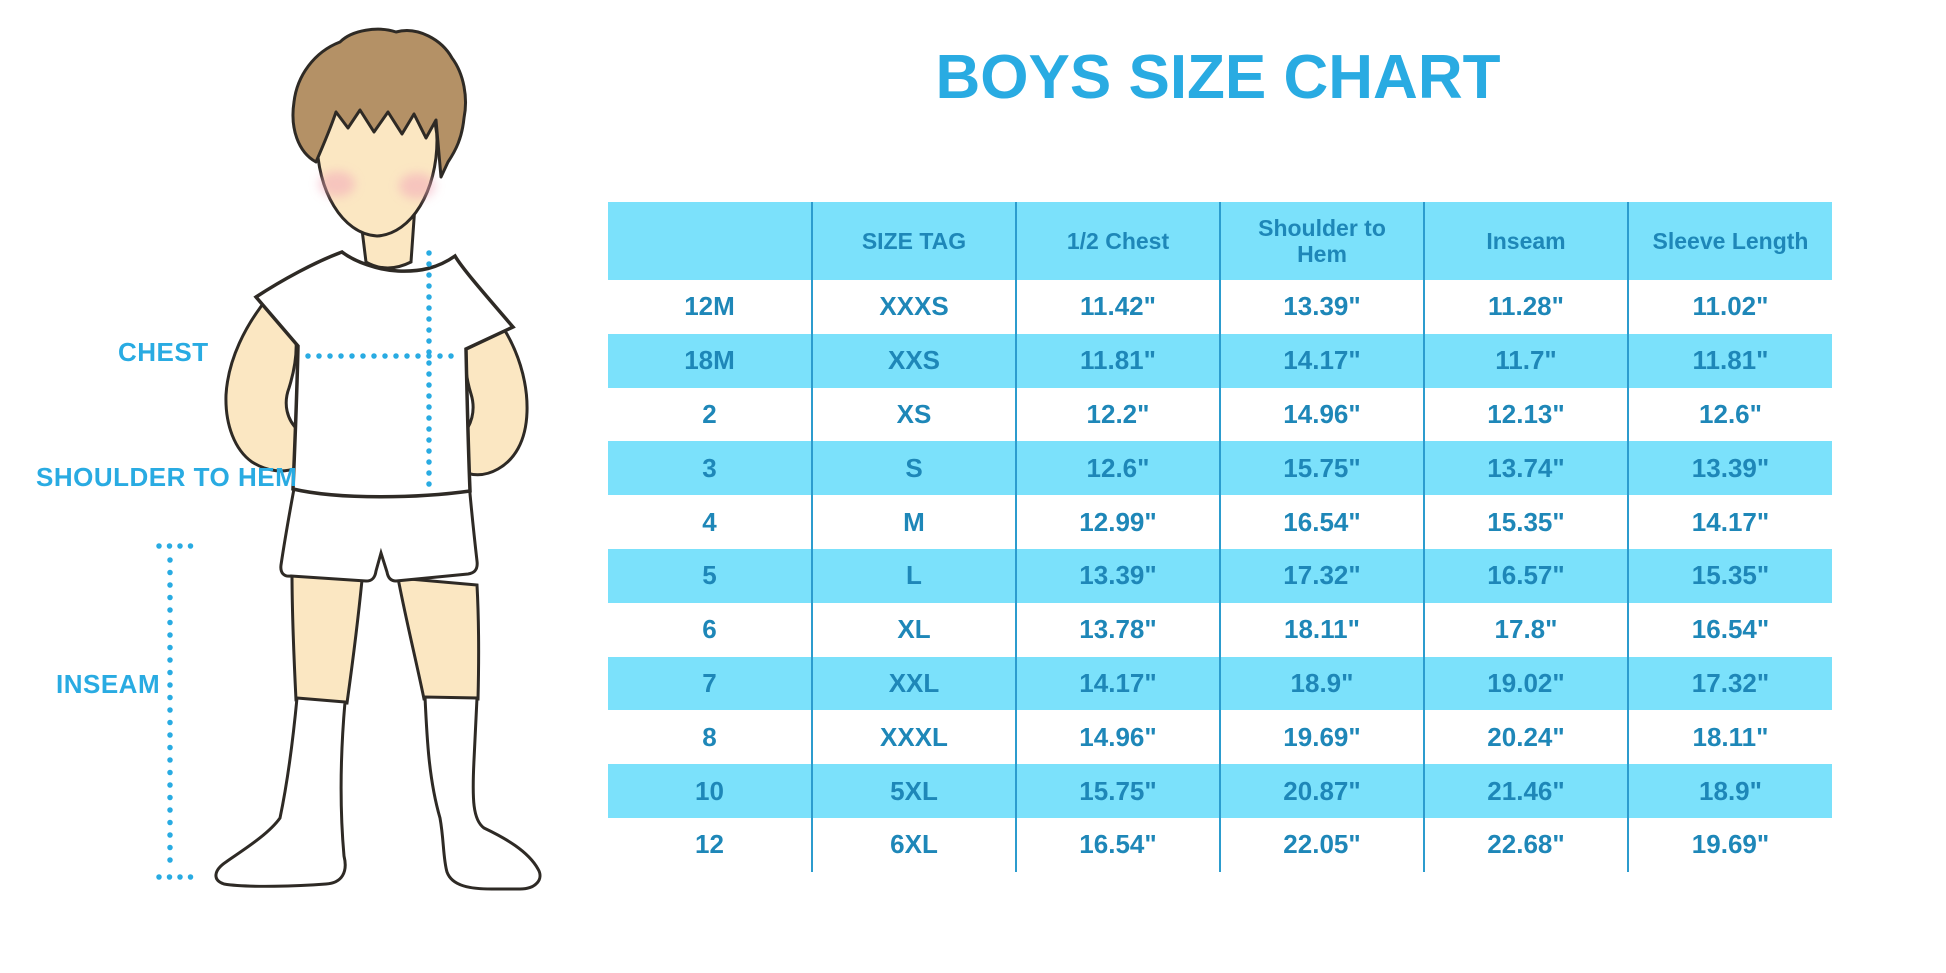 The height and width of the screenshot is (973, 1946). Describe the element at coordinates (710, 414) in the screenshot. I see `cell-size: 2` at that location.